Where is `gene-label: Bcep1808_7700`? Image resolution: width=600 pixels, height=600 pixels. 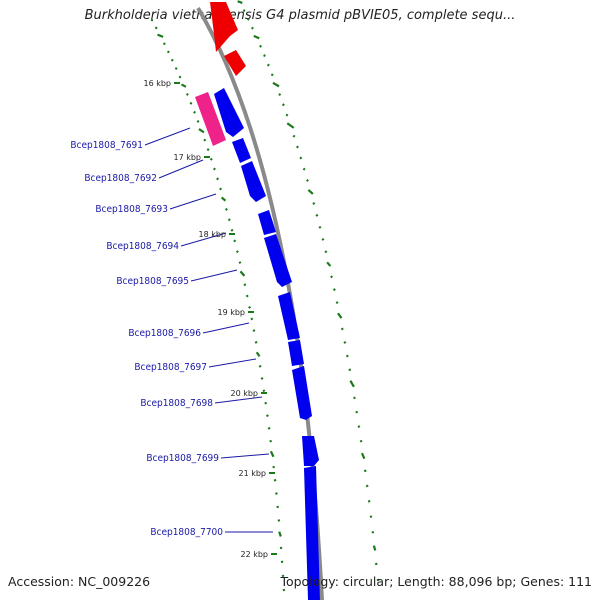
gene-label: Bcep1808_7700 is located at coordinates (186, 532).